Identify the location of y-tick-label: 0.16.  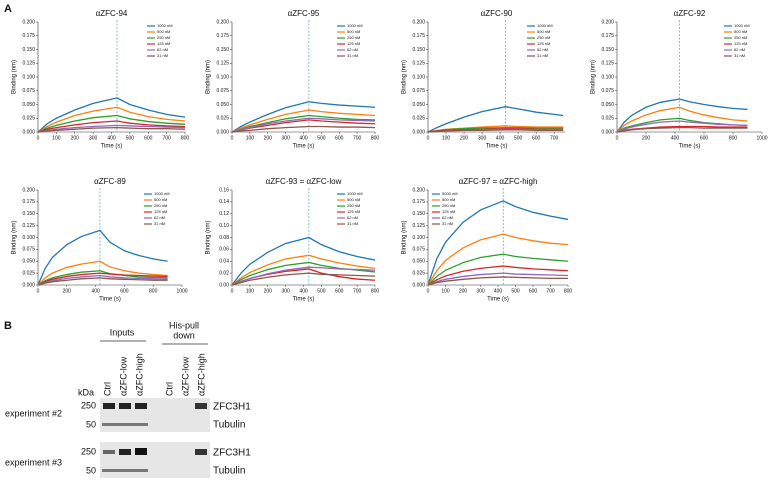
(224, 190).